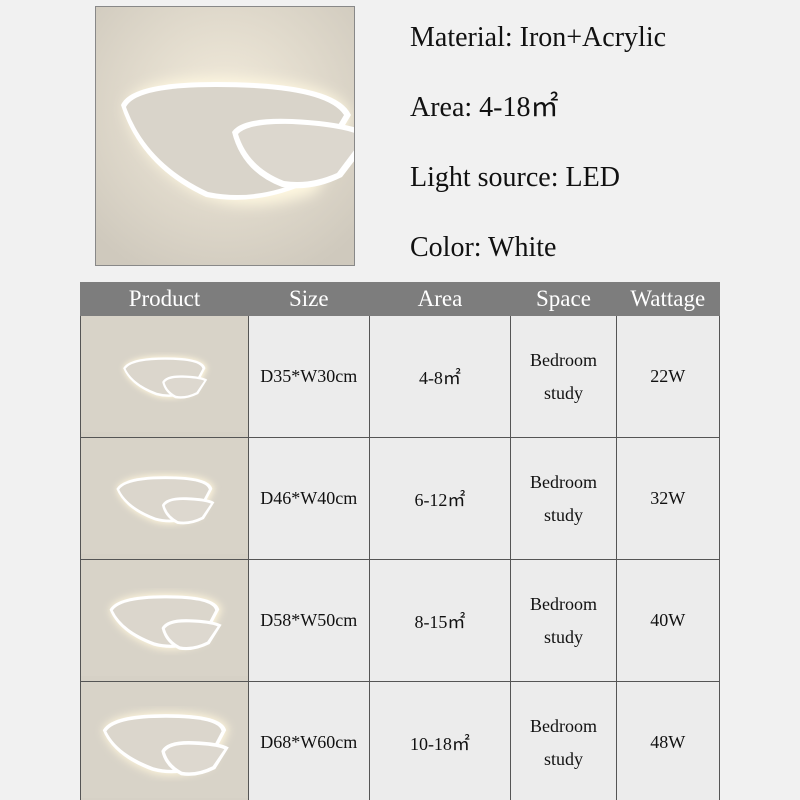 This screenshot has height=800, width=800. What do you see at coordinates (309, 620) in the screenshot?
I see `size-cell: D58*W50cm` at bounding box center [309, 620].